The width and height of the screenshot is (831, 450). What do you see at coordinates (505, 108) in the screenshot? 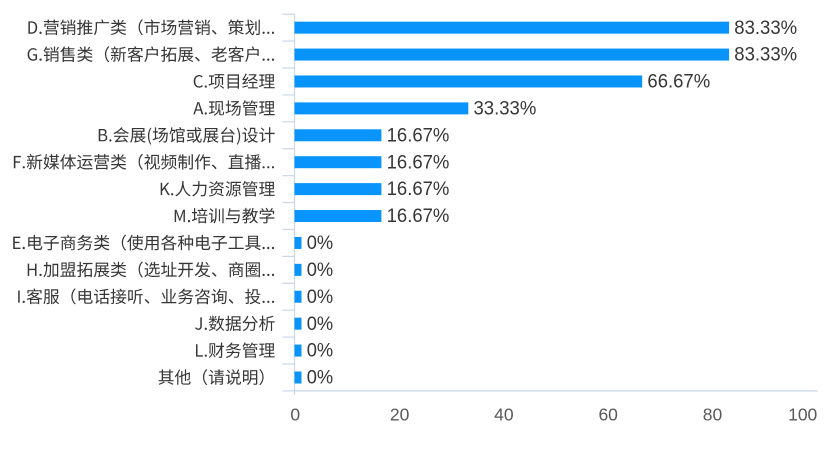
I see `svg-text: 33.33%` at bounding box center [505, 108].